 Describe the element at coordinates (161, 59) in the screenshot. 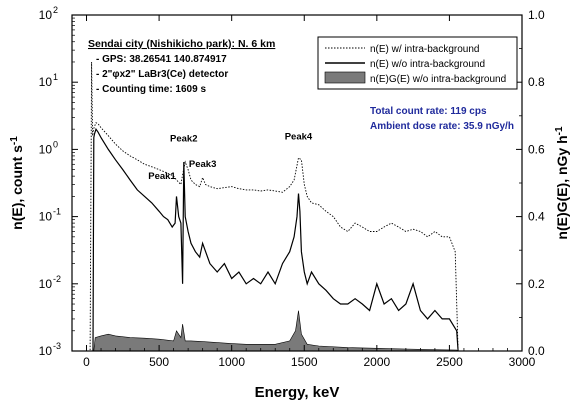

I see `info-line: - GPS: 38.26541 140.874917` at that location.